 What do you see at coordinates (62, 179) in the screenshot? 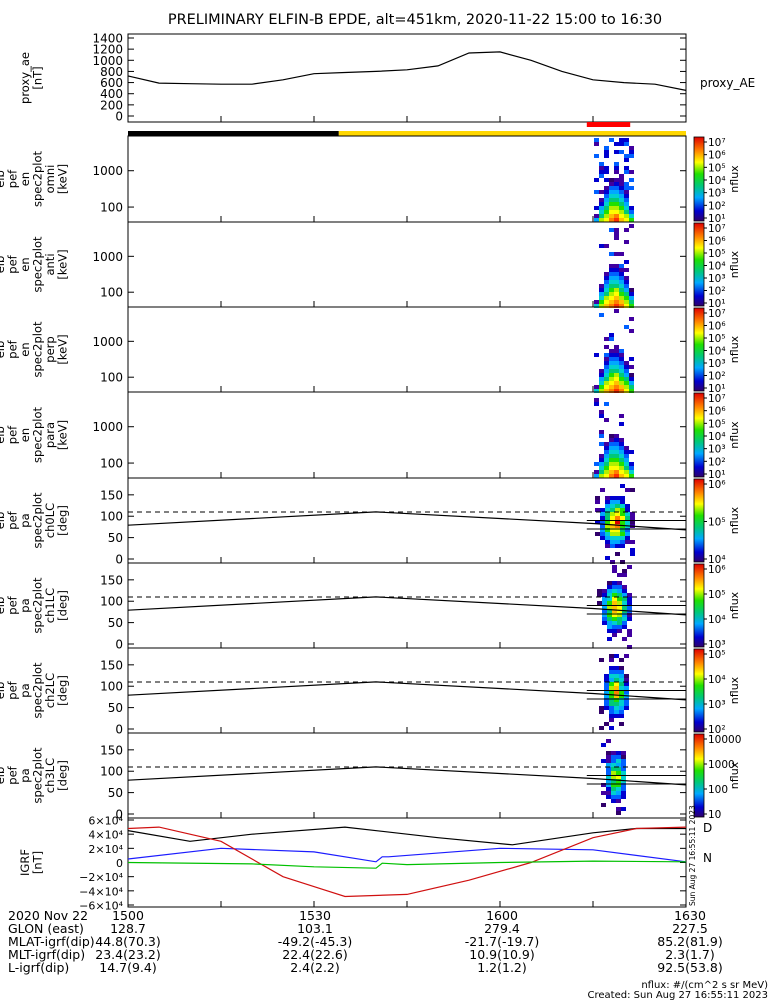
I see `ylabel-omni-5: [keV]` at bounding box center [62, 179].